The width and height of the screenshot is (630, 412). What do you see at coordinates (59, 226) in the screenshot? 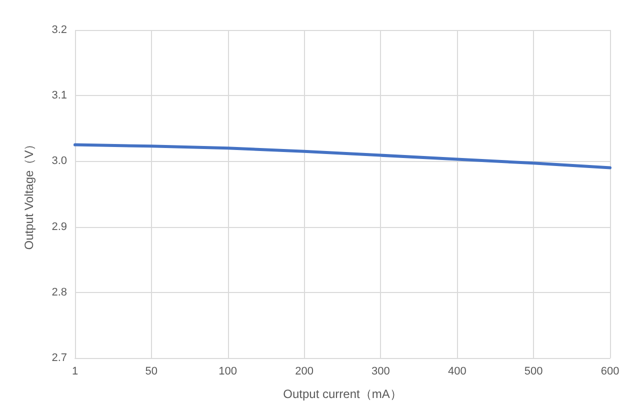
I see `y-tick-label: 2.9` at bounding box center [59, 226].